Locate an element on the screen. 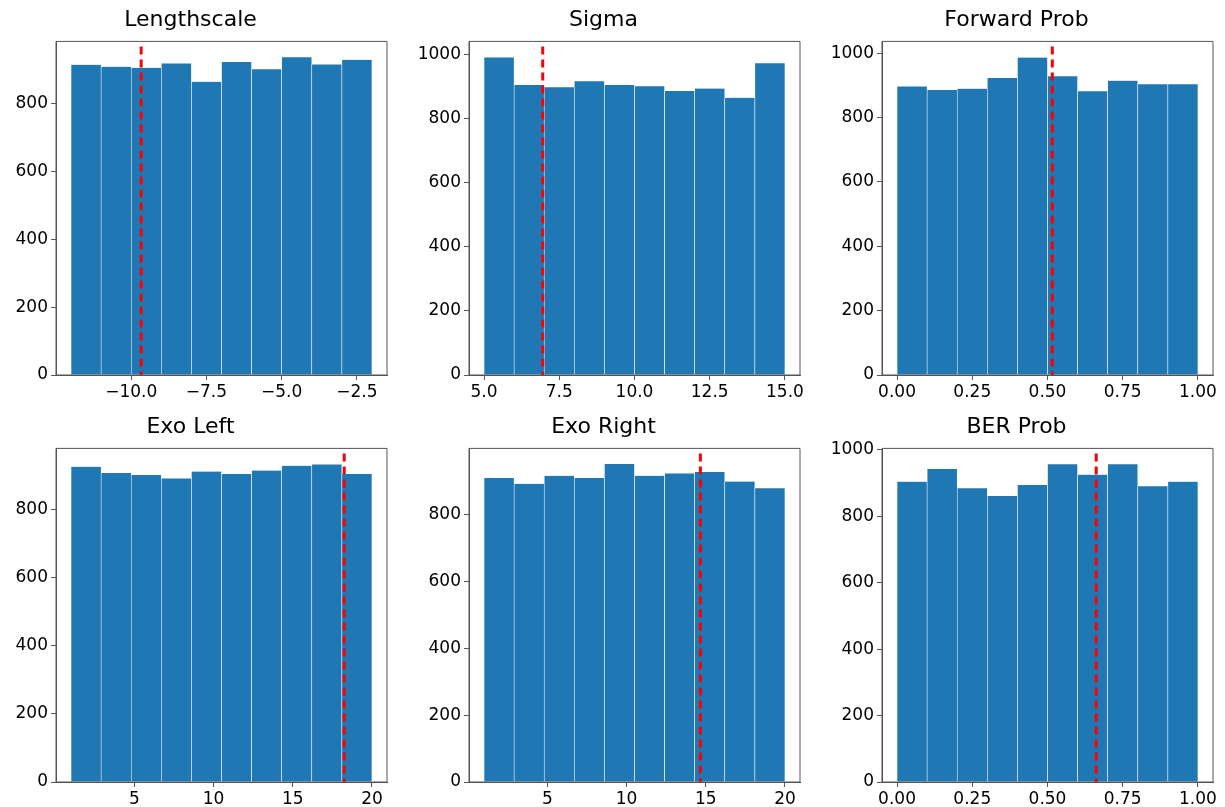  chart-title: Forward Prob is located at coordinates (1016, 18).